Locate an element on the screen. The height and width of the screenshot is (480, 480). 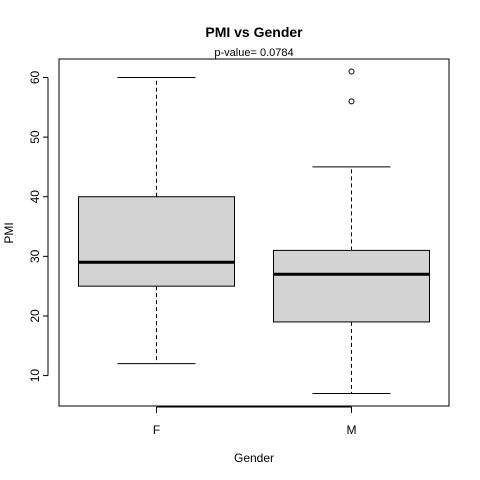
y-tick-label-20: 20 is located at coordinates (35, 316).